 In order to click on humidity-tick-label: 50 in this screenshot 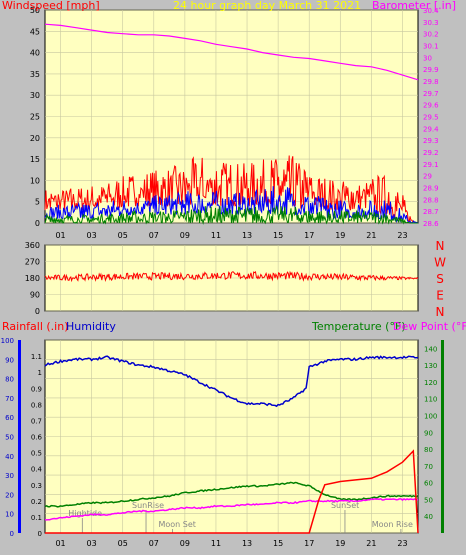, I will do `click(9, 438)`.